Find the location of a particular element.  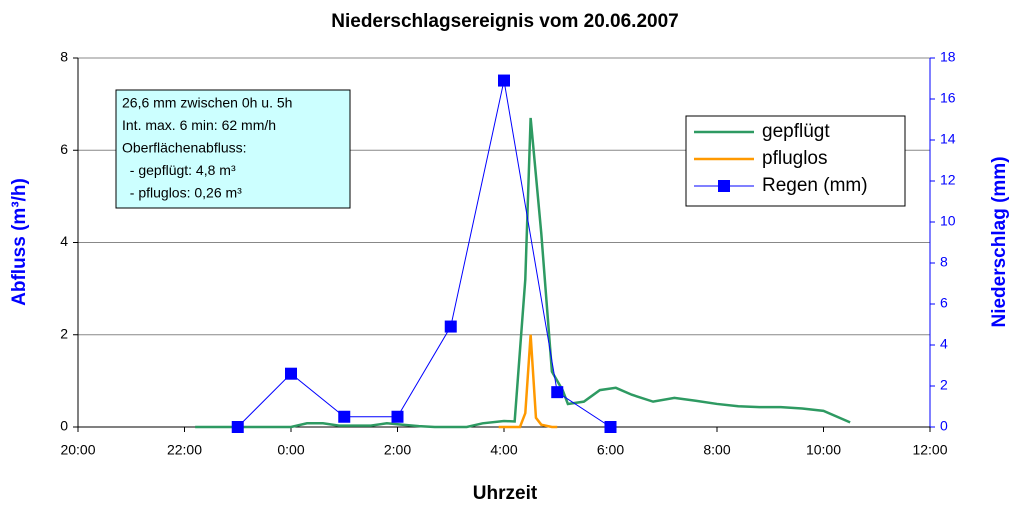

y-tick-label: 0 is located at coordinates (64, 426).